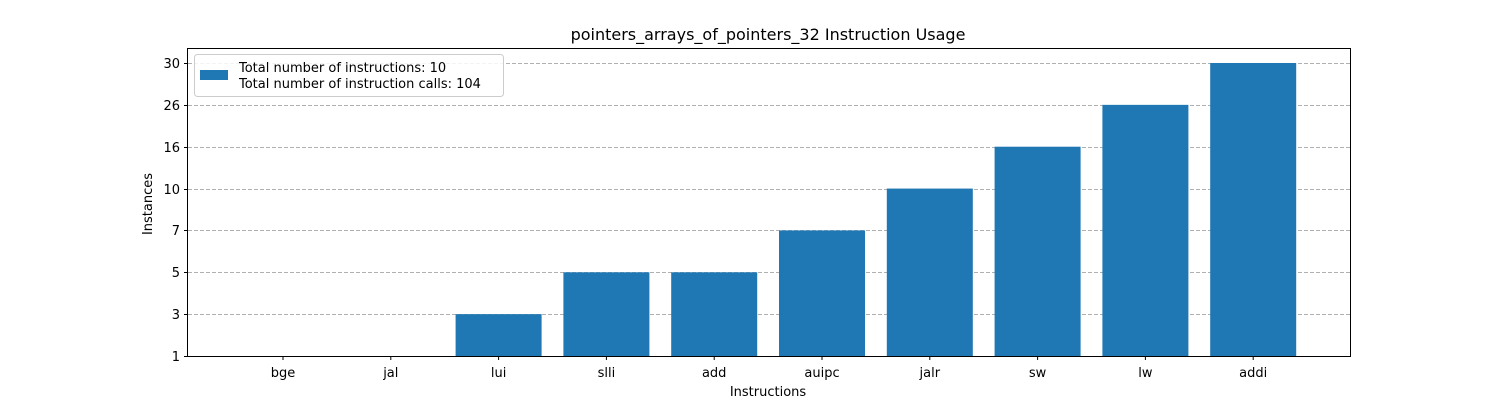 The width and height of the screenshot is (1500, 400). I want to click on y-tick-label: 10, so click(171, 190).